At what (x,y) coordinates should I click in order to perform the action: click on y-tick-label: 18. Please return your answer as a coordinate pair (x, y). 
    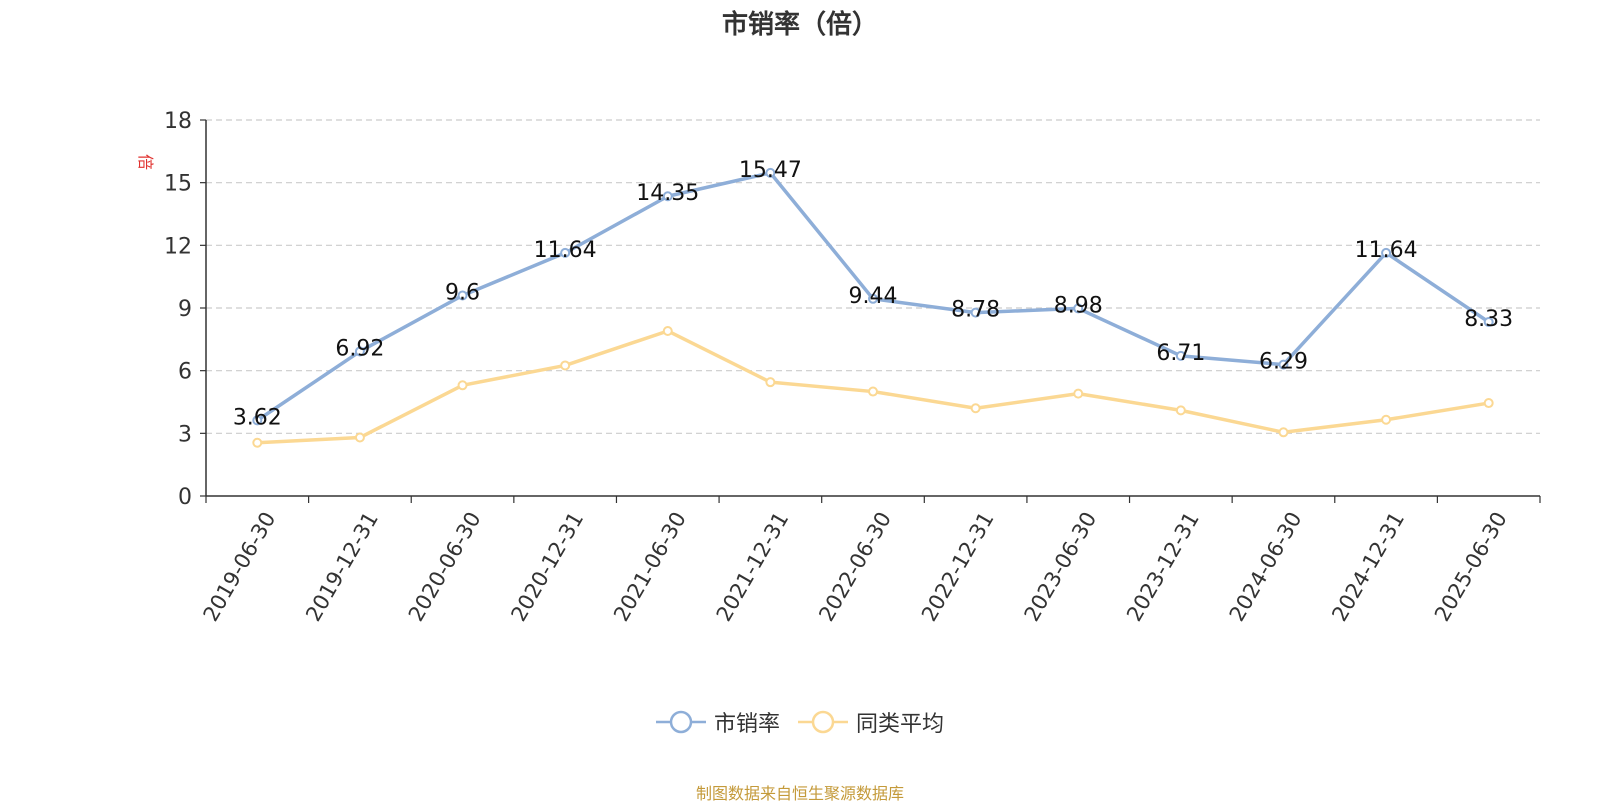
    Looking at the image, I should click on (178, 121).